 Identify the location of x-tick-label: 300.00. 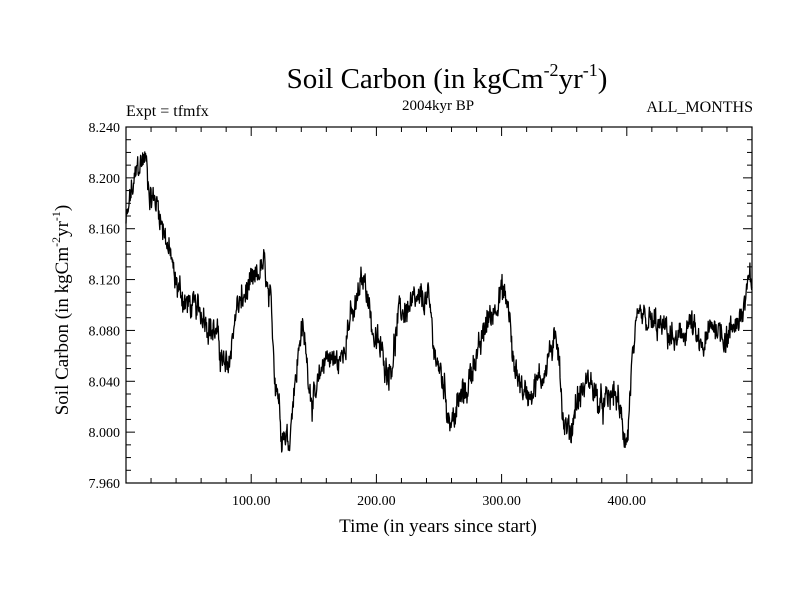
(501, 501).